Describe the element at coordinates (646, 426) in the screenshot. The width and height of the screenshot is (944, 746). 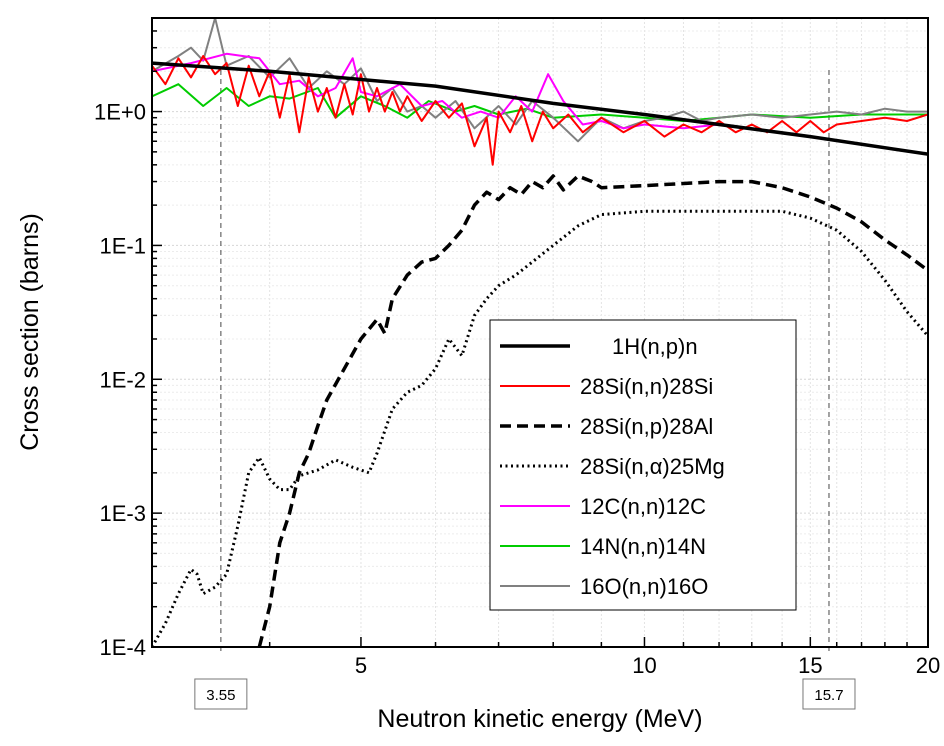
I see `legend-label-28si-n-p-28al: 28Si(n,p)28Al` at that location.